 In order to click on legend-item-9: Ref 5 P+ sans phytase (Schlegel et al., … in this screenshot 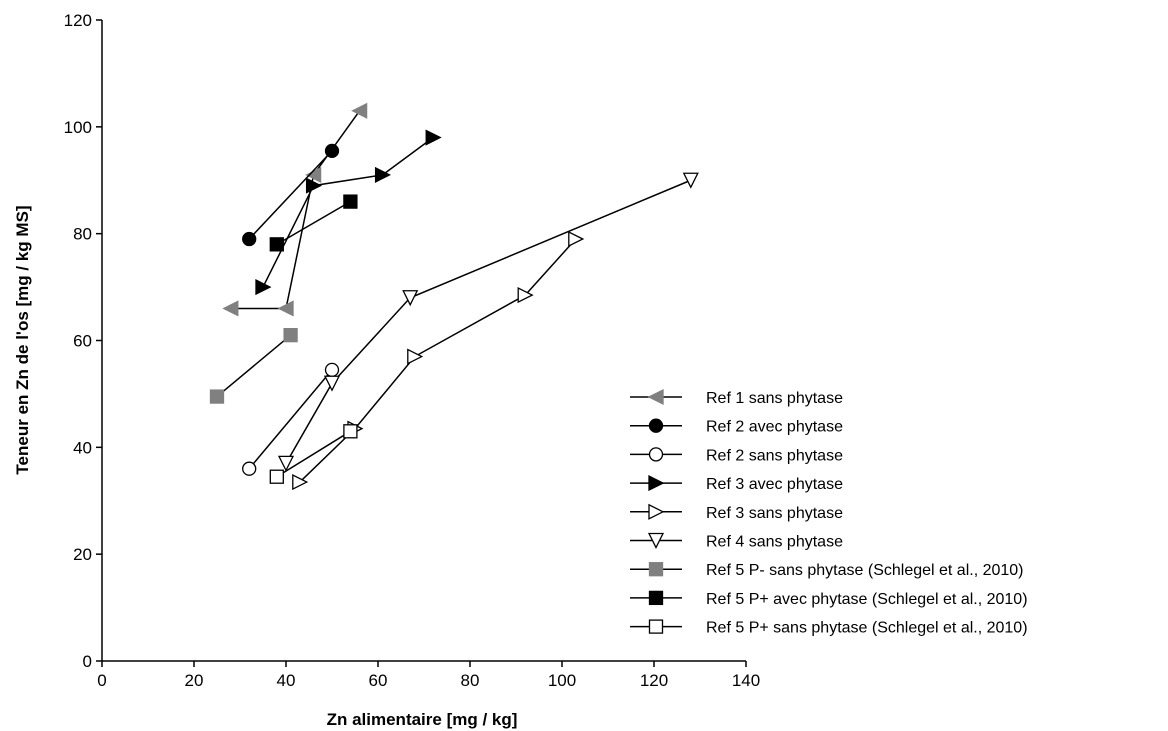, I will do `click(829, 628)`.